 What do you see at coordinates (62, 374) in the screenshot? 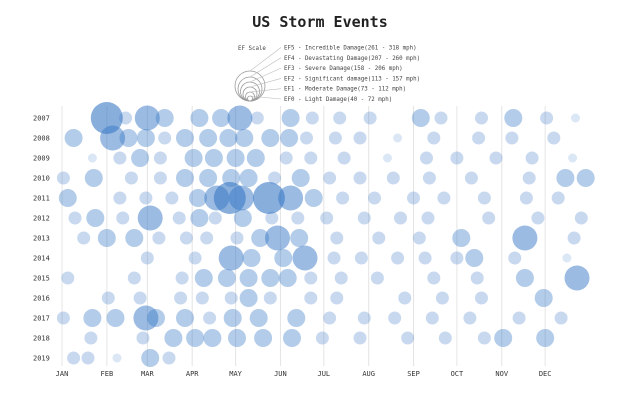
I see `x-tick-jan: JAN` at bounding box center [62, 374].